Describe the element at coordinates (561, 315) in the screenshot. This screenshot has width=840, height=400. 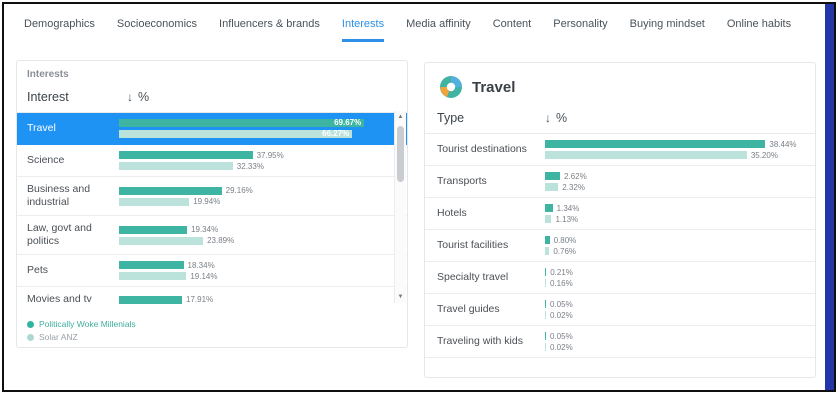
I see `bar-value: 0.02%` at that location.